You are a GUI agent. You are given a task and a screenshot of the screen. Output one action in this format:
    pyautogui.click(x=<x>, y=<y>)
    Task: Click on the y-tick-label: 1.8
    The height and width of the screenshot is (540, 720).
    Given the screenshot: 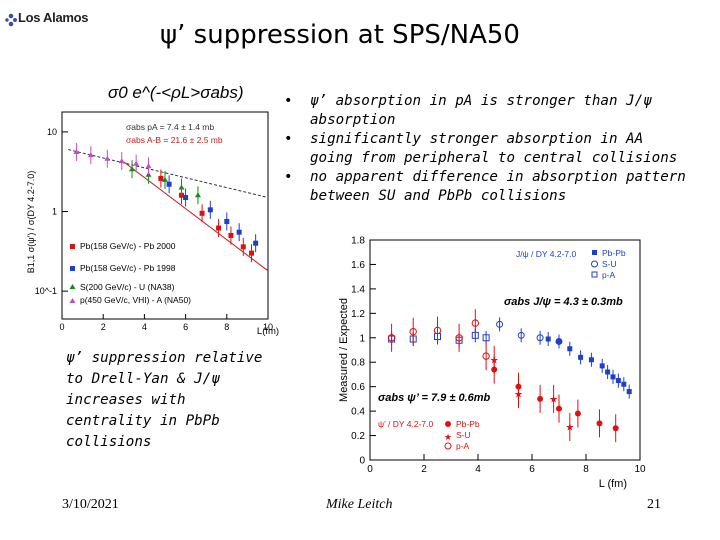 What is the action you would take?
    pyautogui.click(x=358, y=241)
    